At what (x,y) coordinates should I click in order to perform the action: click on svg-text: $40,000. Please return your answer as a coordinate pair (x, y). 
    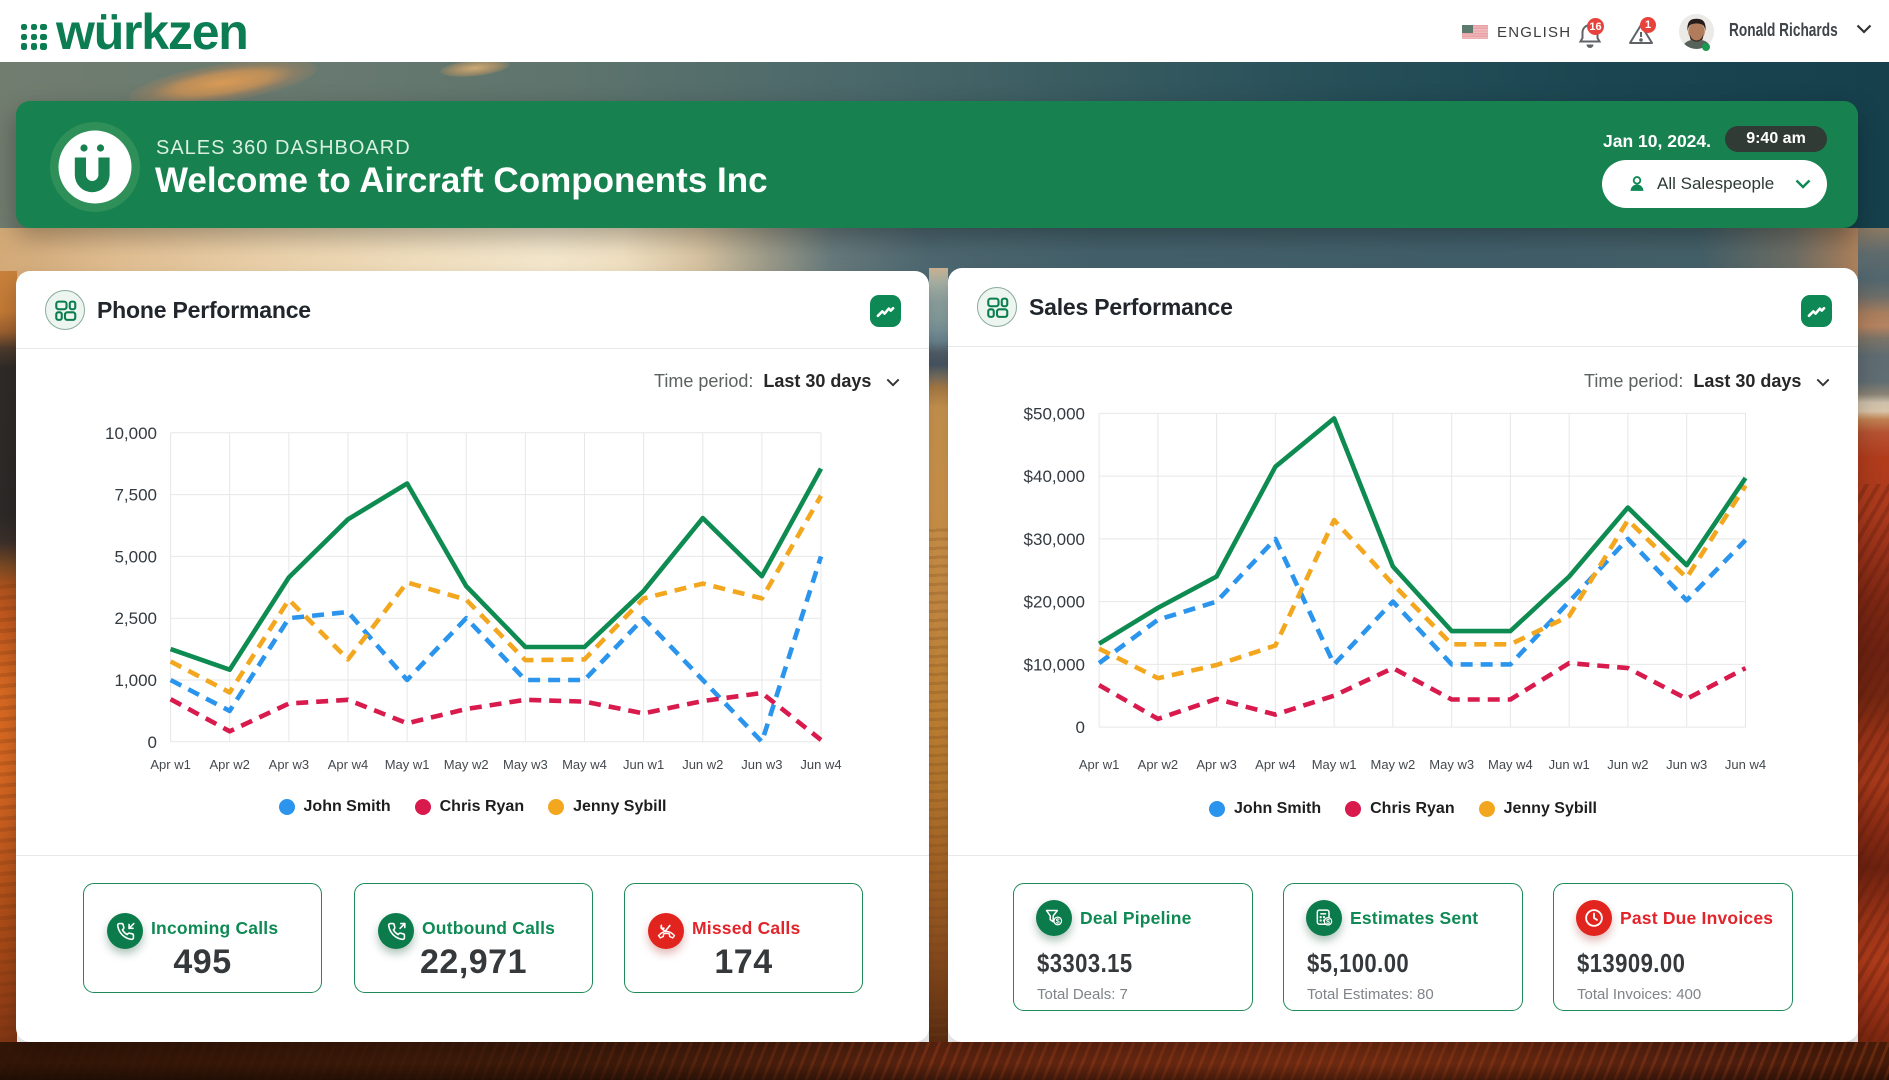
    Looking at the image, I should click on (1054, 476).